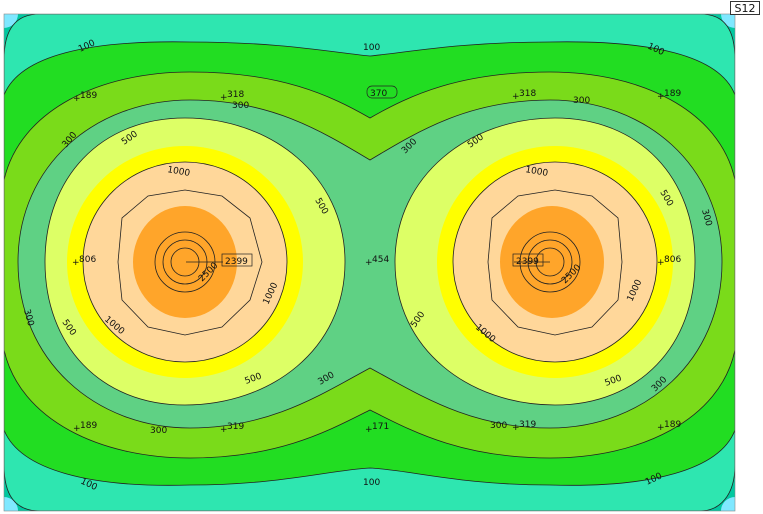  I want to click on corner-tip-tl, so click(11, 21).